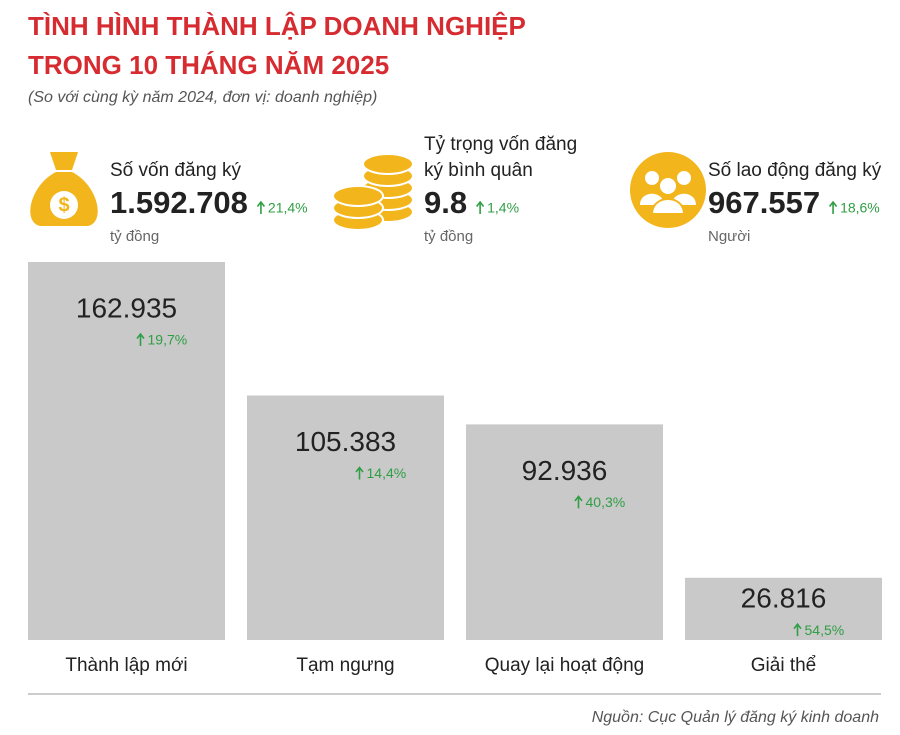 The image size is (900, 735). I want to click on bar-value-label: 26.816, so click(784, 598).